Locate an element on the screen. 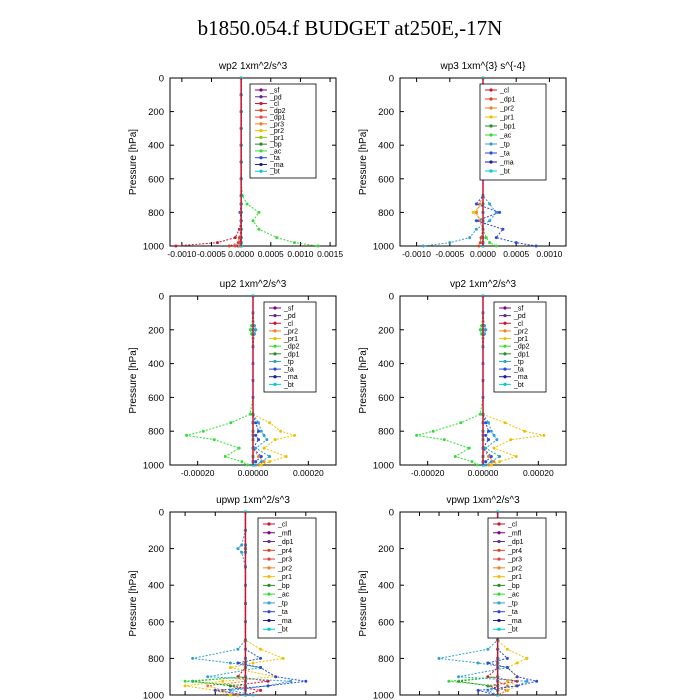 The image size is (700, 700). legend-label: _bt is located at coordinates (282, 630).